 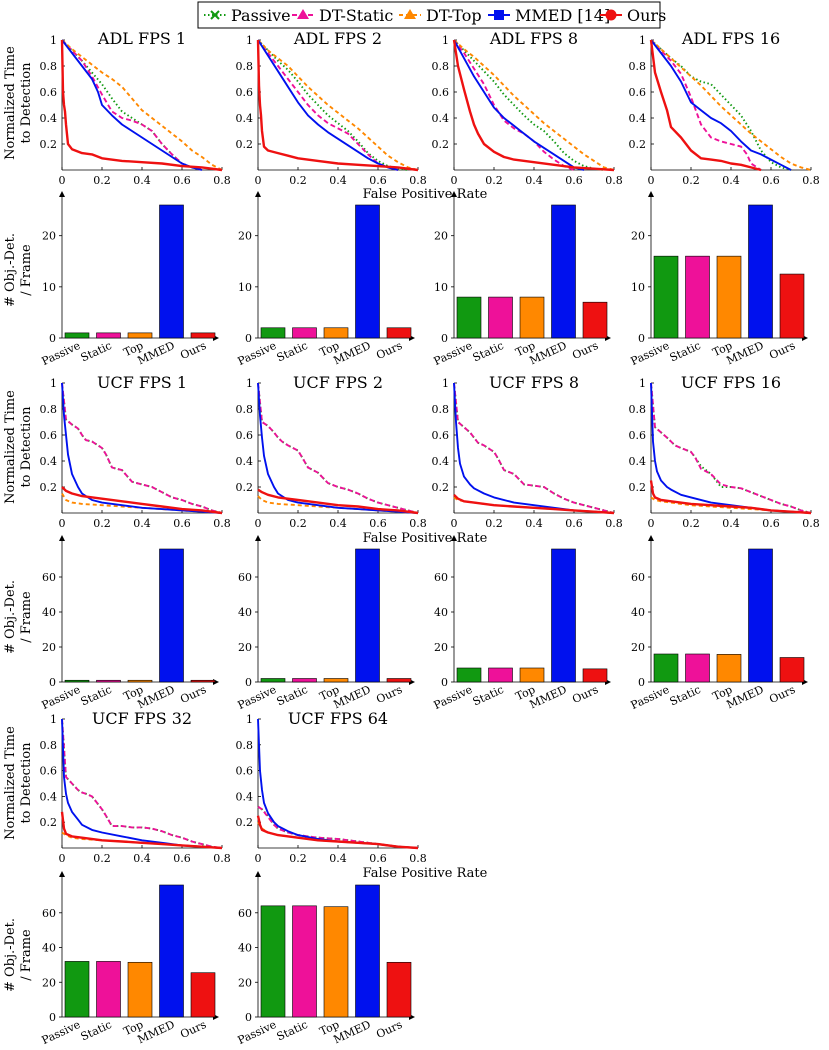 I want to click on chart-title: UCF FPS 64, so click(x=338, y=718).